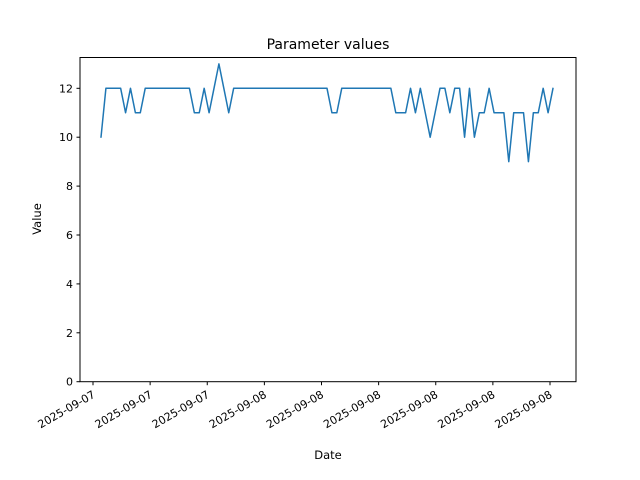  What do you see at coordinates (69, 382) in the screenshot?
I see `y-tick-label: 0` at bounding box center [69, 382].